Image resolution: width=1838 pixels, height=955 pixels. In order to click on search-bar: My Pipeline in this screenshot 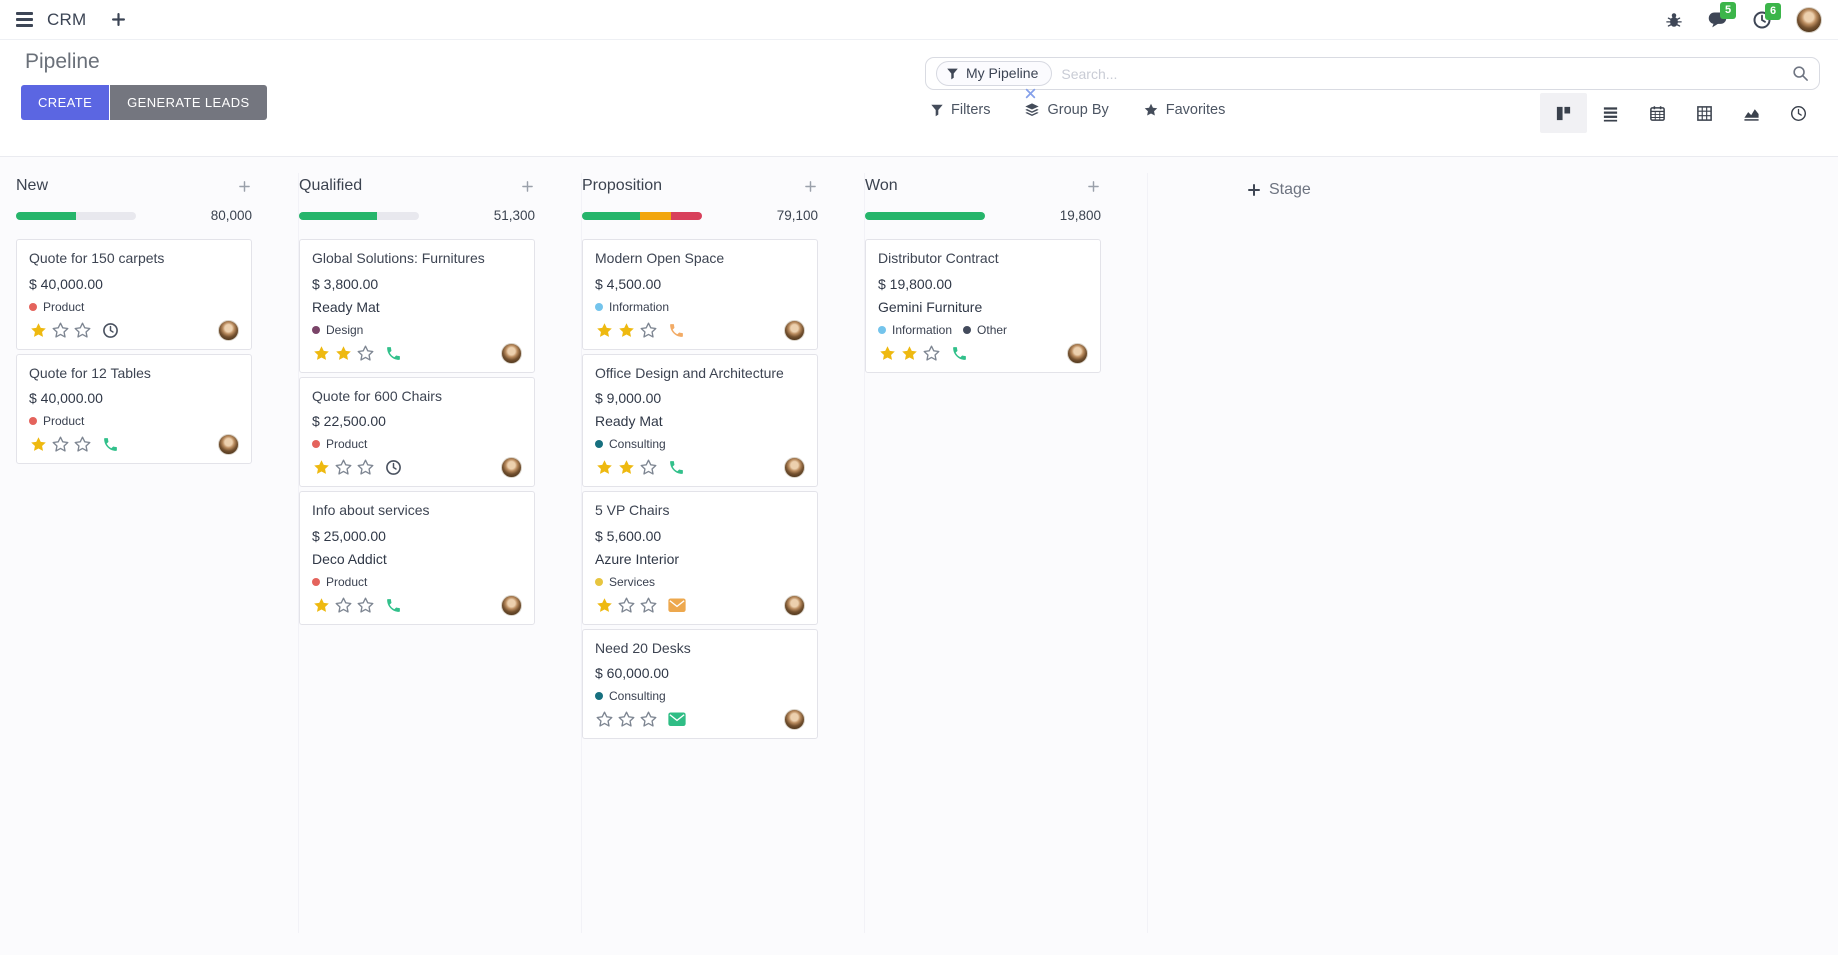, I will do `click(1372, 78)`.